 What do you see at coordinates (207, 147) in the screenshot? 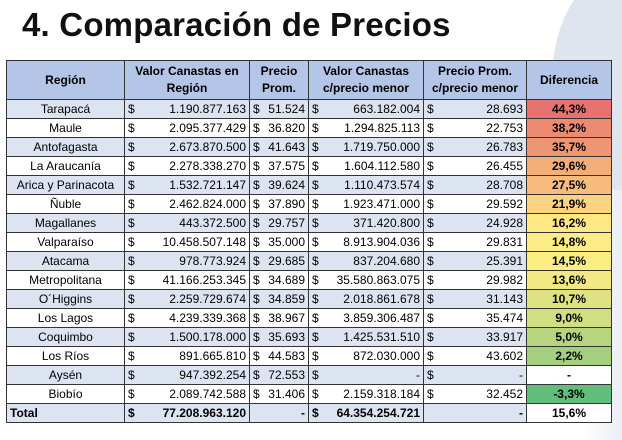
I see `cell-value: 2.673.870.500` at bounding box center [207, 147].